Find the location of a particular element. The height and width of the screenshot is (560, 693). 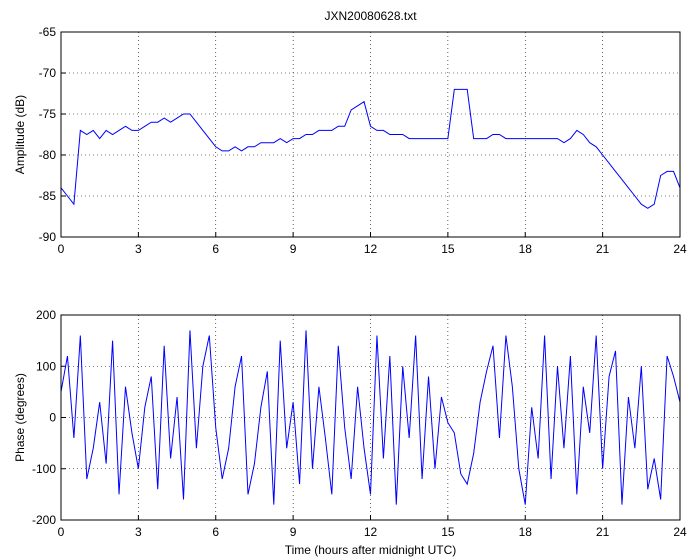

y-tick-label: -65 is located at coordinates (48, 32).